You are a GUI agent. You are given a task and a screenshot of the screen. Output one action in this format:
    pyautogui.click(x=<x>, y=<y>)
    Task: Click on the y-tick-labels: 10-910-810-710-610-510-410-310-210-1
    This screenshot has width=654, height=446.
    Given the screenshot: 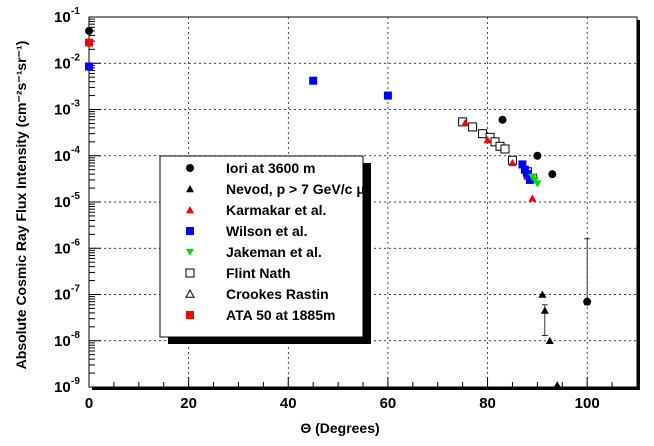 What is the action you would take?
    pyautogui.click(x=67, y=201)
    